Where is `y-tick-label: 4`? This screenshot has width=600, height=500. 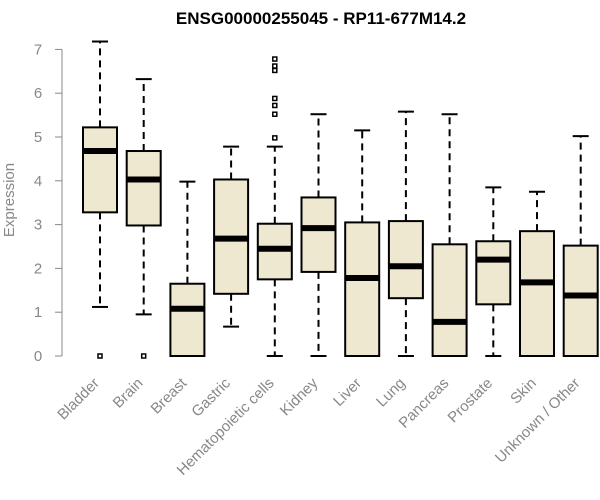
y-tick-label: 4 is located at coordinates (38, 181).